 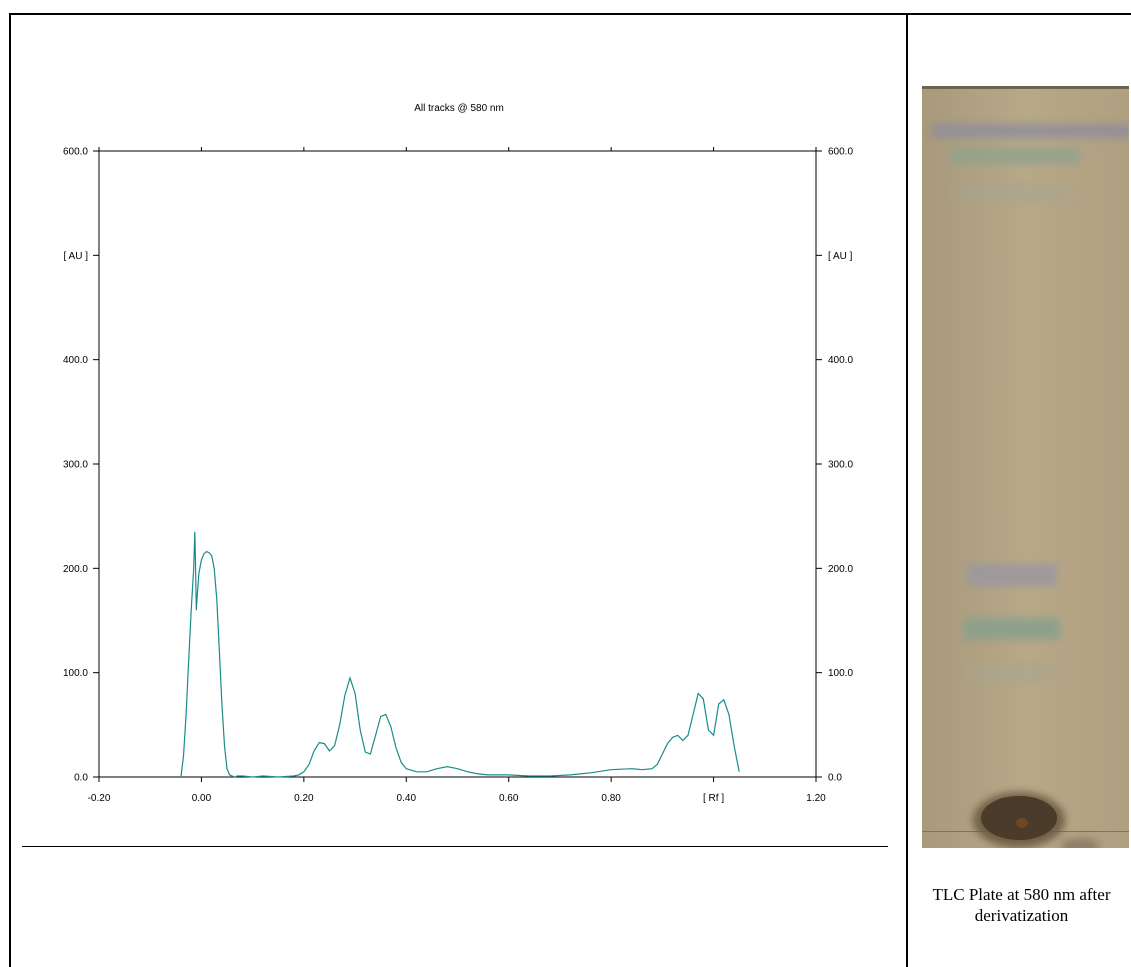 I want to click on y-tick-label-left: 0.0, so click(x=81, y=778).